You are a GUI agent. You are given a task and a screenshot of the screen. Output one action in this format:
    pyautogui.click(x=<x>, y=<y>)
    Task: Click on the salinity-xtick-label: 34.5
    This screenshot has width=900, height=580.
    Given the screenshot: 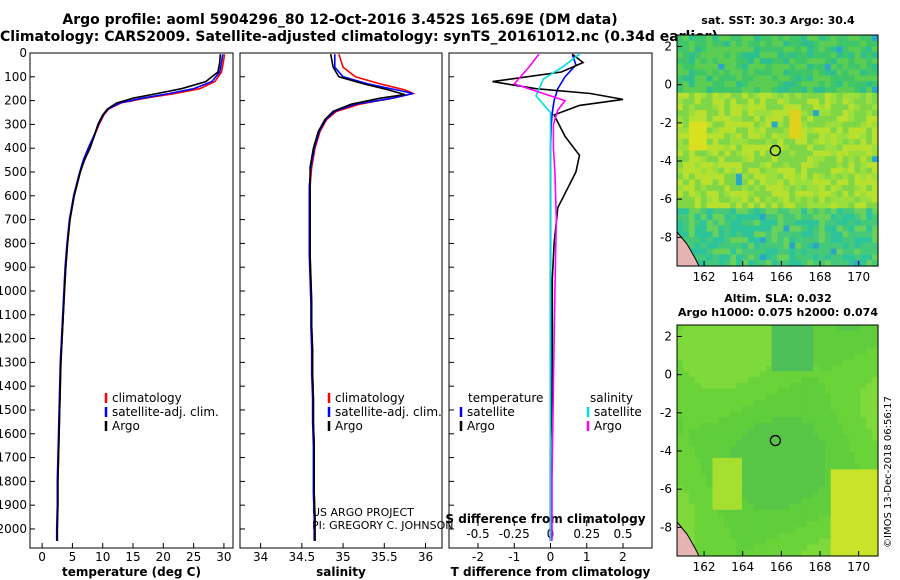 What is the action you would take?
    pyautogui.click(x=301, y=557)
    